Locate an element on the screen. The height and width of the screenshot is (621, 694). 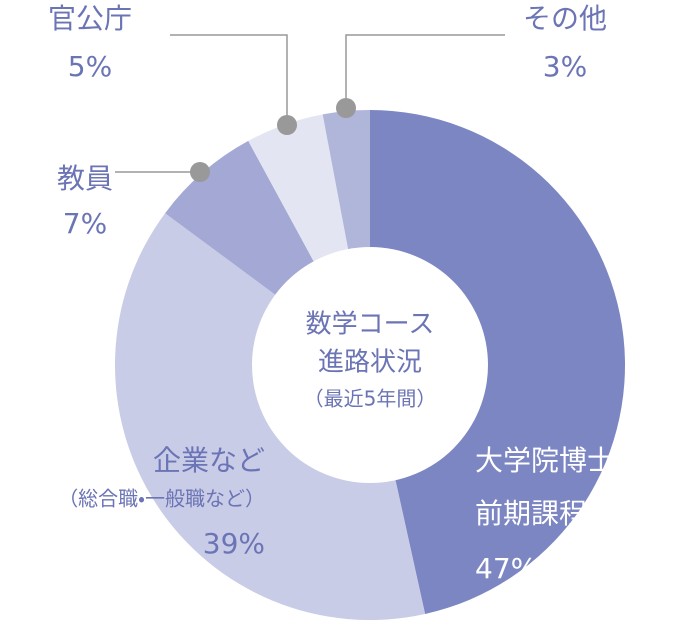
center-subtitle: （最近5年間） is located at coordinates (370, 399).